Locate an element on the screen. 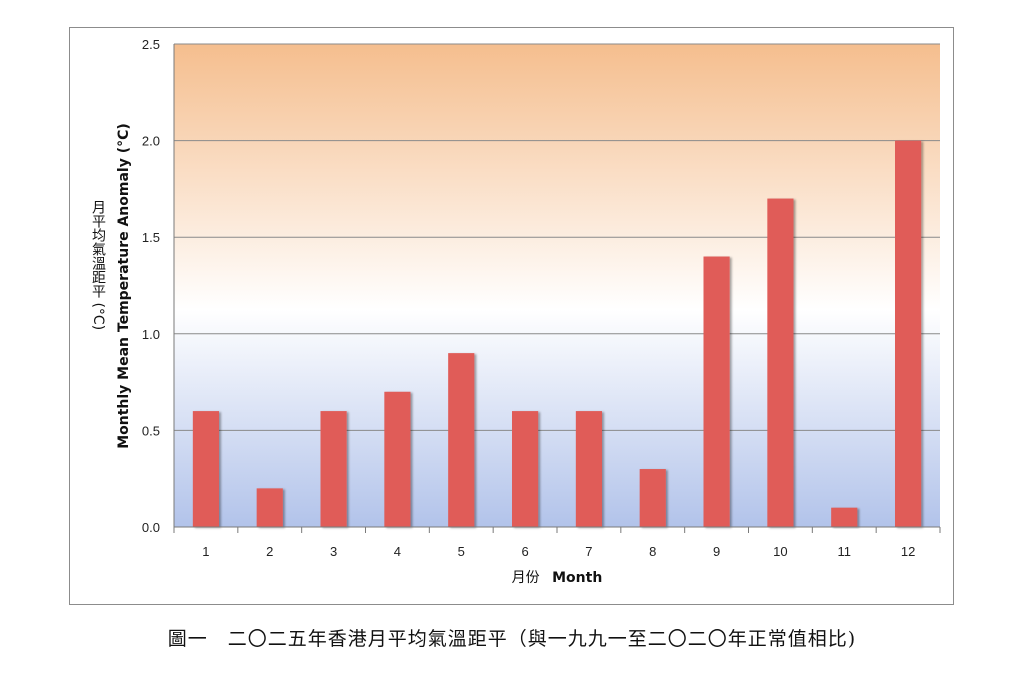 Image resolution: width=1024 pixels, height=683 pixels. x-axis-title: 月份 Month is located at coordinates (557, 578).